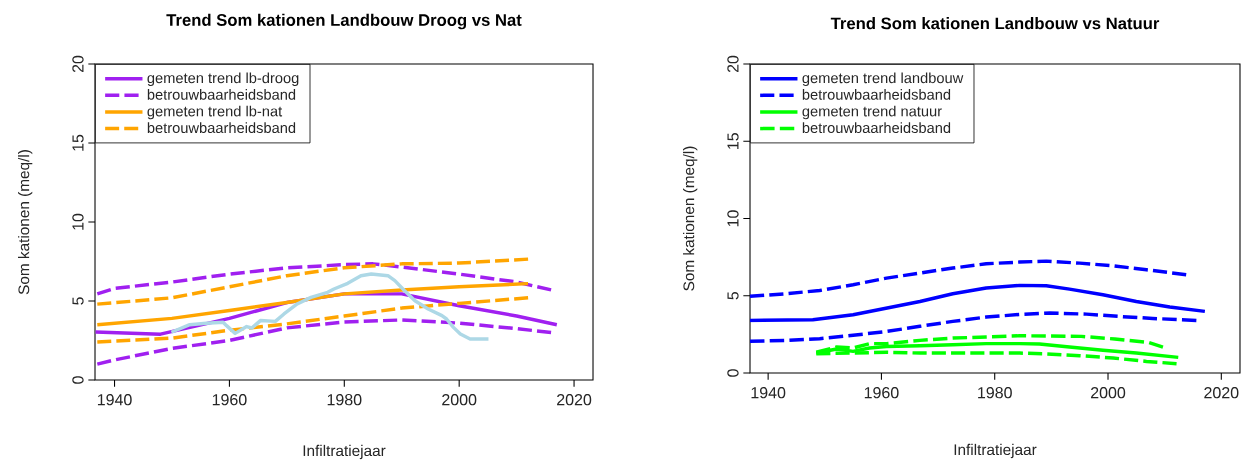 The width and height of the screenshot is (1254, 464). I want to click on chart-title: Trend Som kationen Landbouw vs Natuur, so click(995, 23).